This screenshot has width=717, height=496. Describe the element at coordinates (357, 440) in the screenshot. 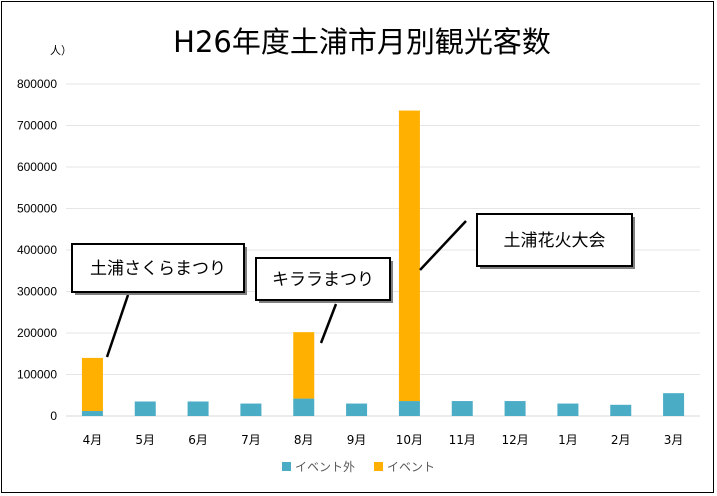

I see `x-tick-label: 9月` at that location.